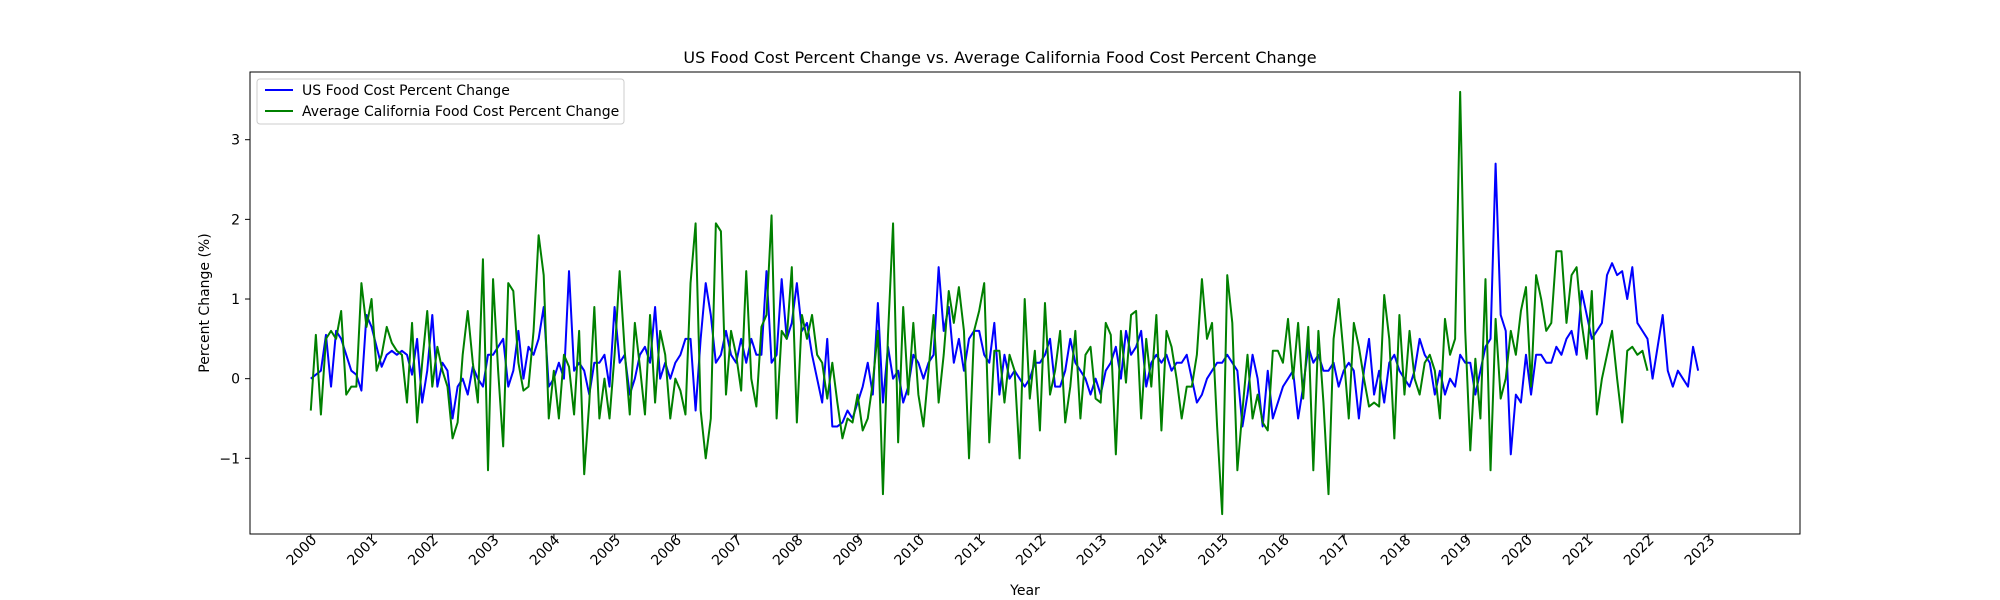 The height and width of the screenshot is (600, 2000). I want to click on x-tick-label-2020: 2020, so click(1517, 550).